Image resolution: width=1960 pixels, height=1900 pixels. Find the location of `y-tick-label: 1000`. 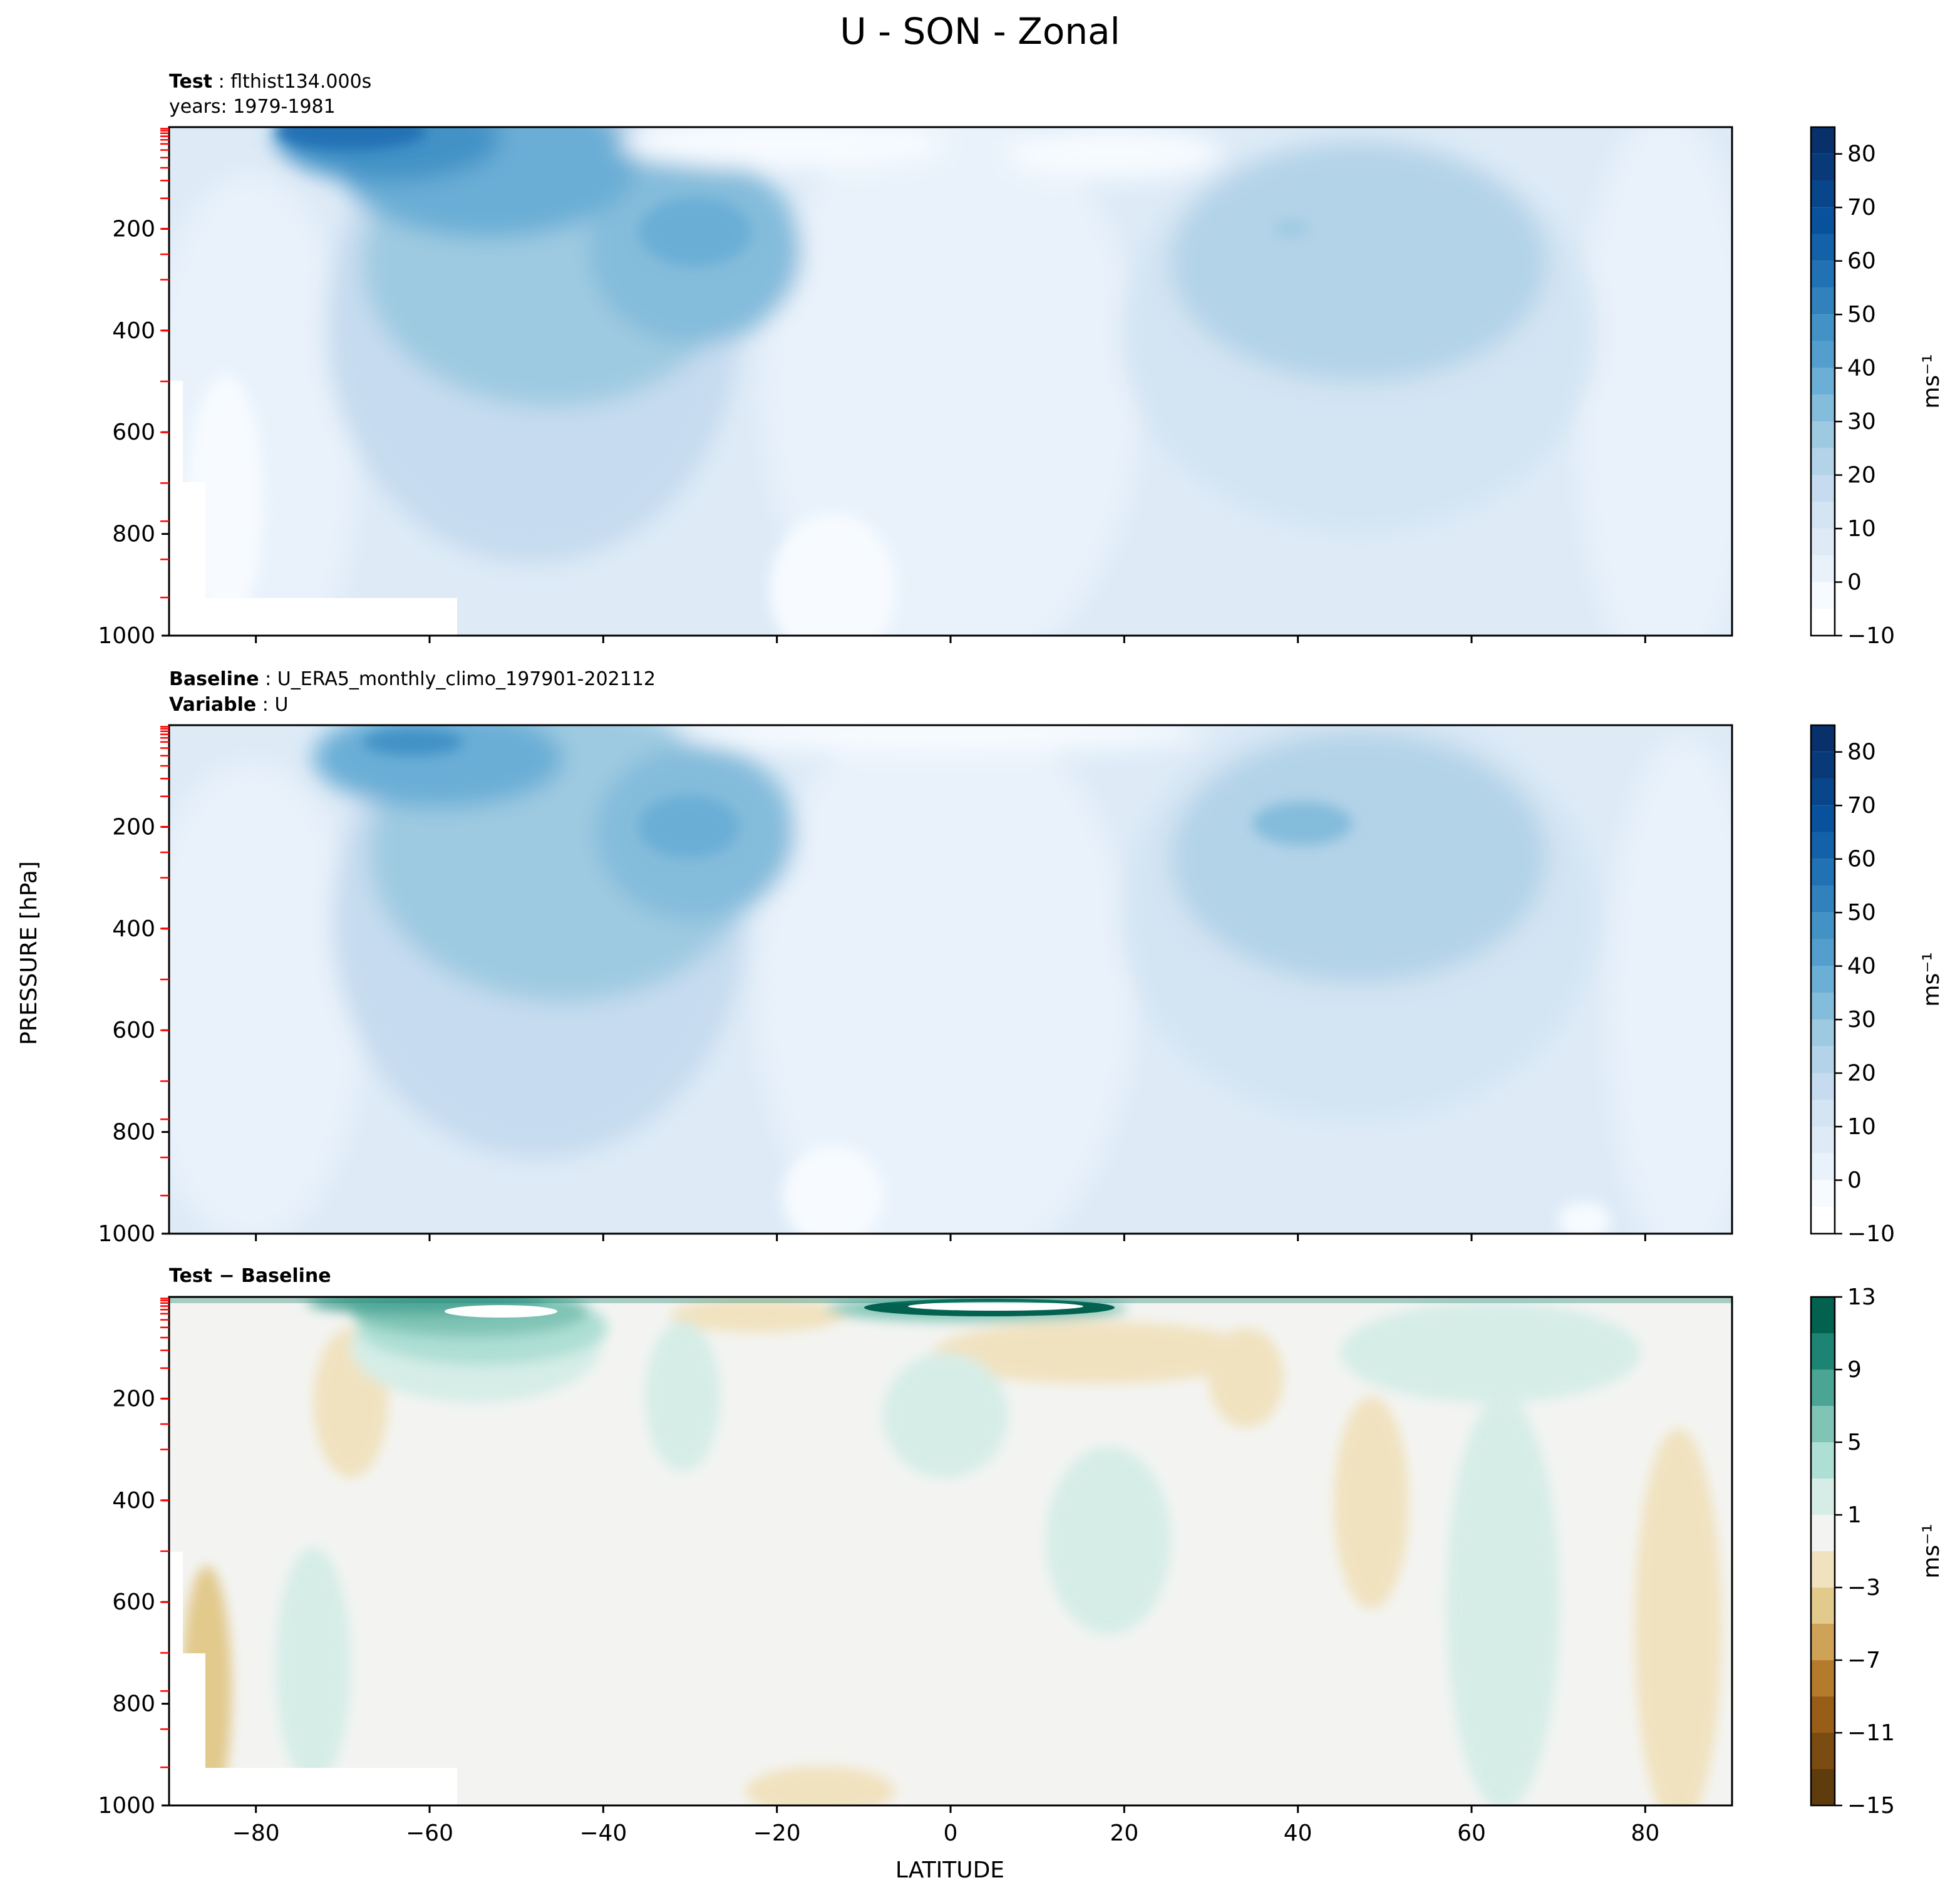

y-tick-label: 1000 is located at coordinates (126, 1234).